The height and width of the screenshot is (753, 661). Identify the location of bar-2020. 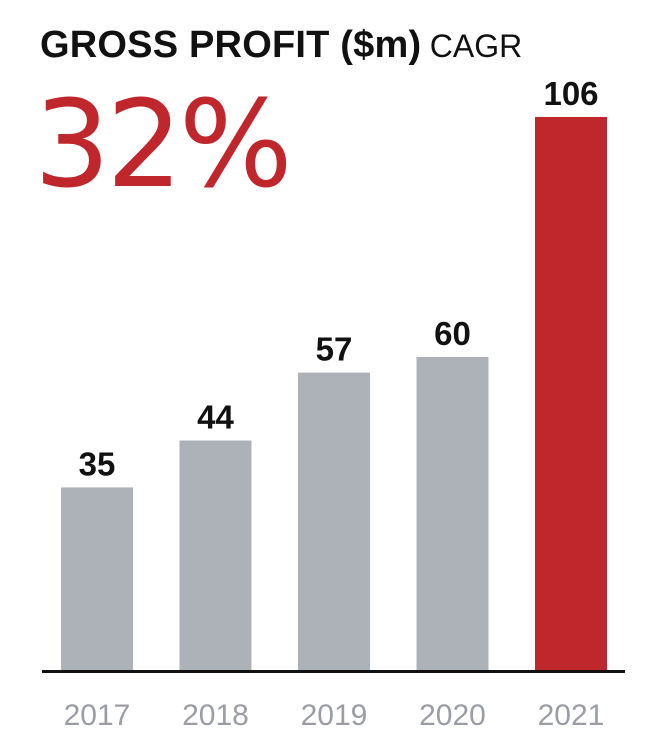
(452, 513).